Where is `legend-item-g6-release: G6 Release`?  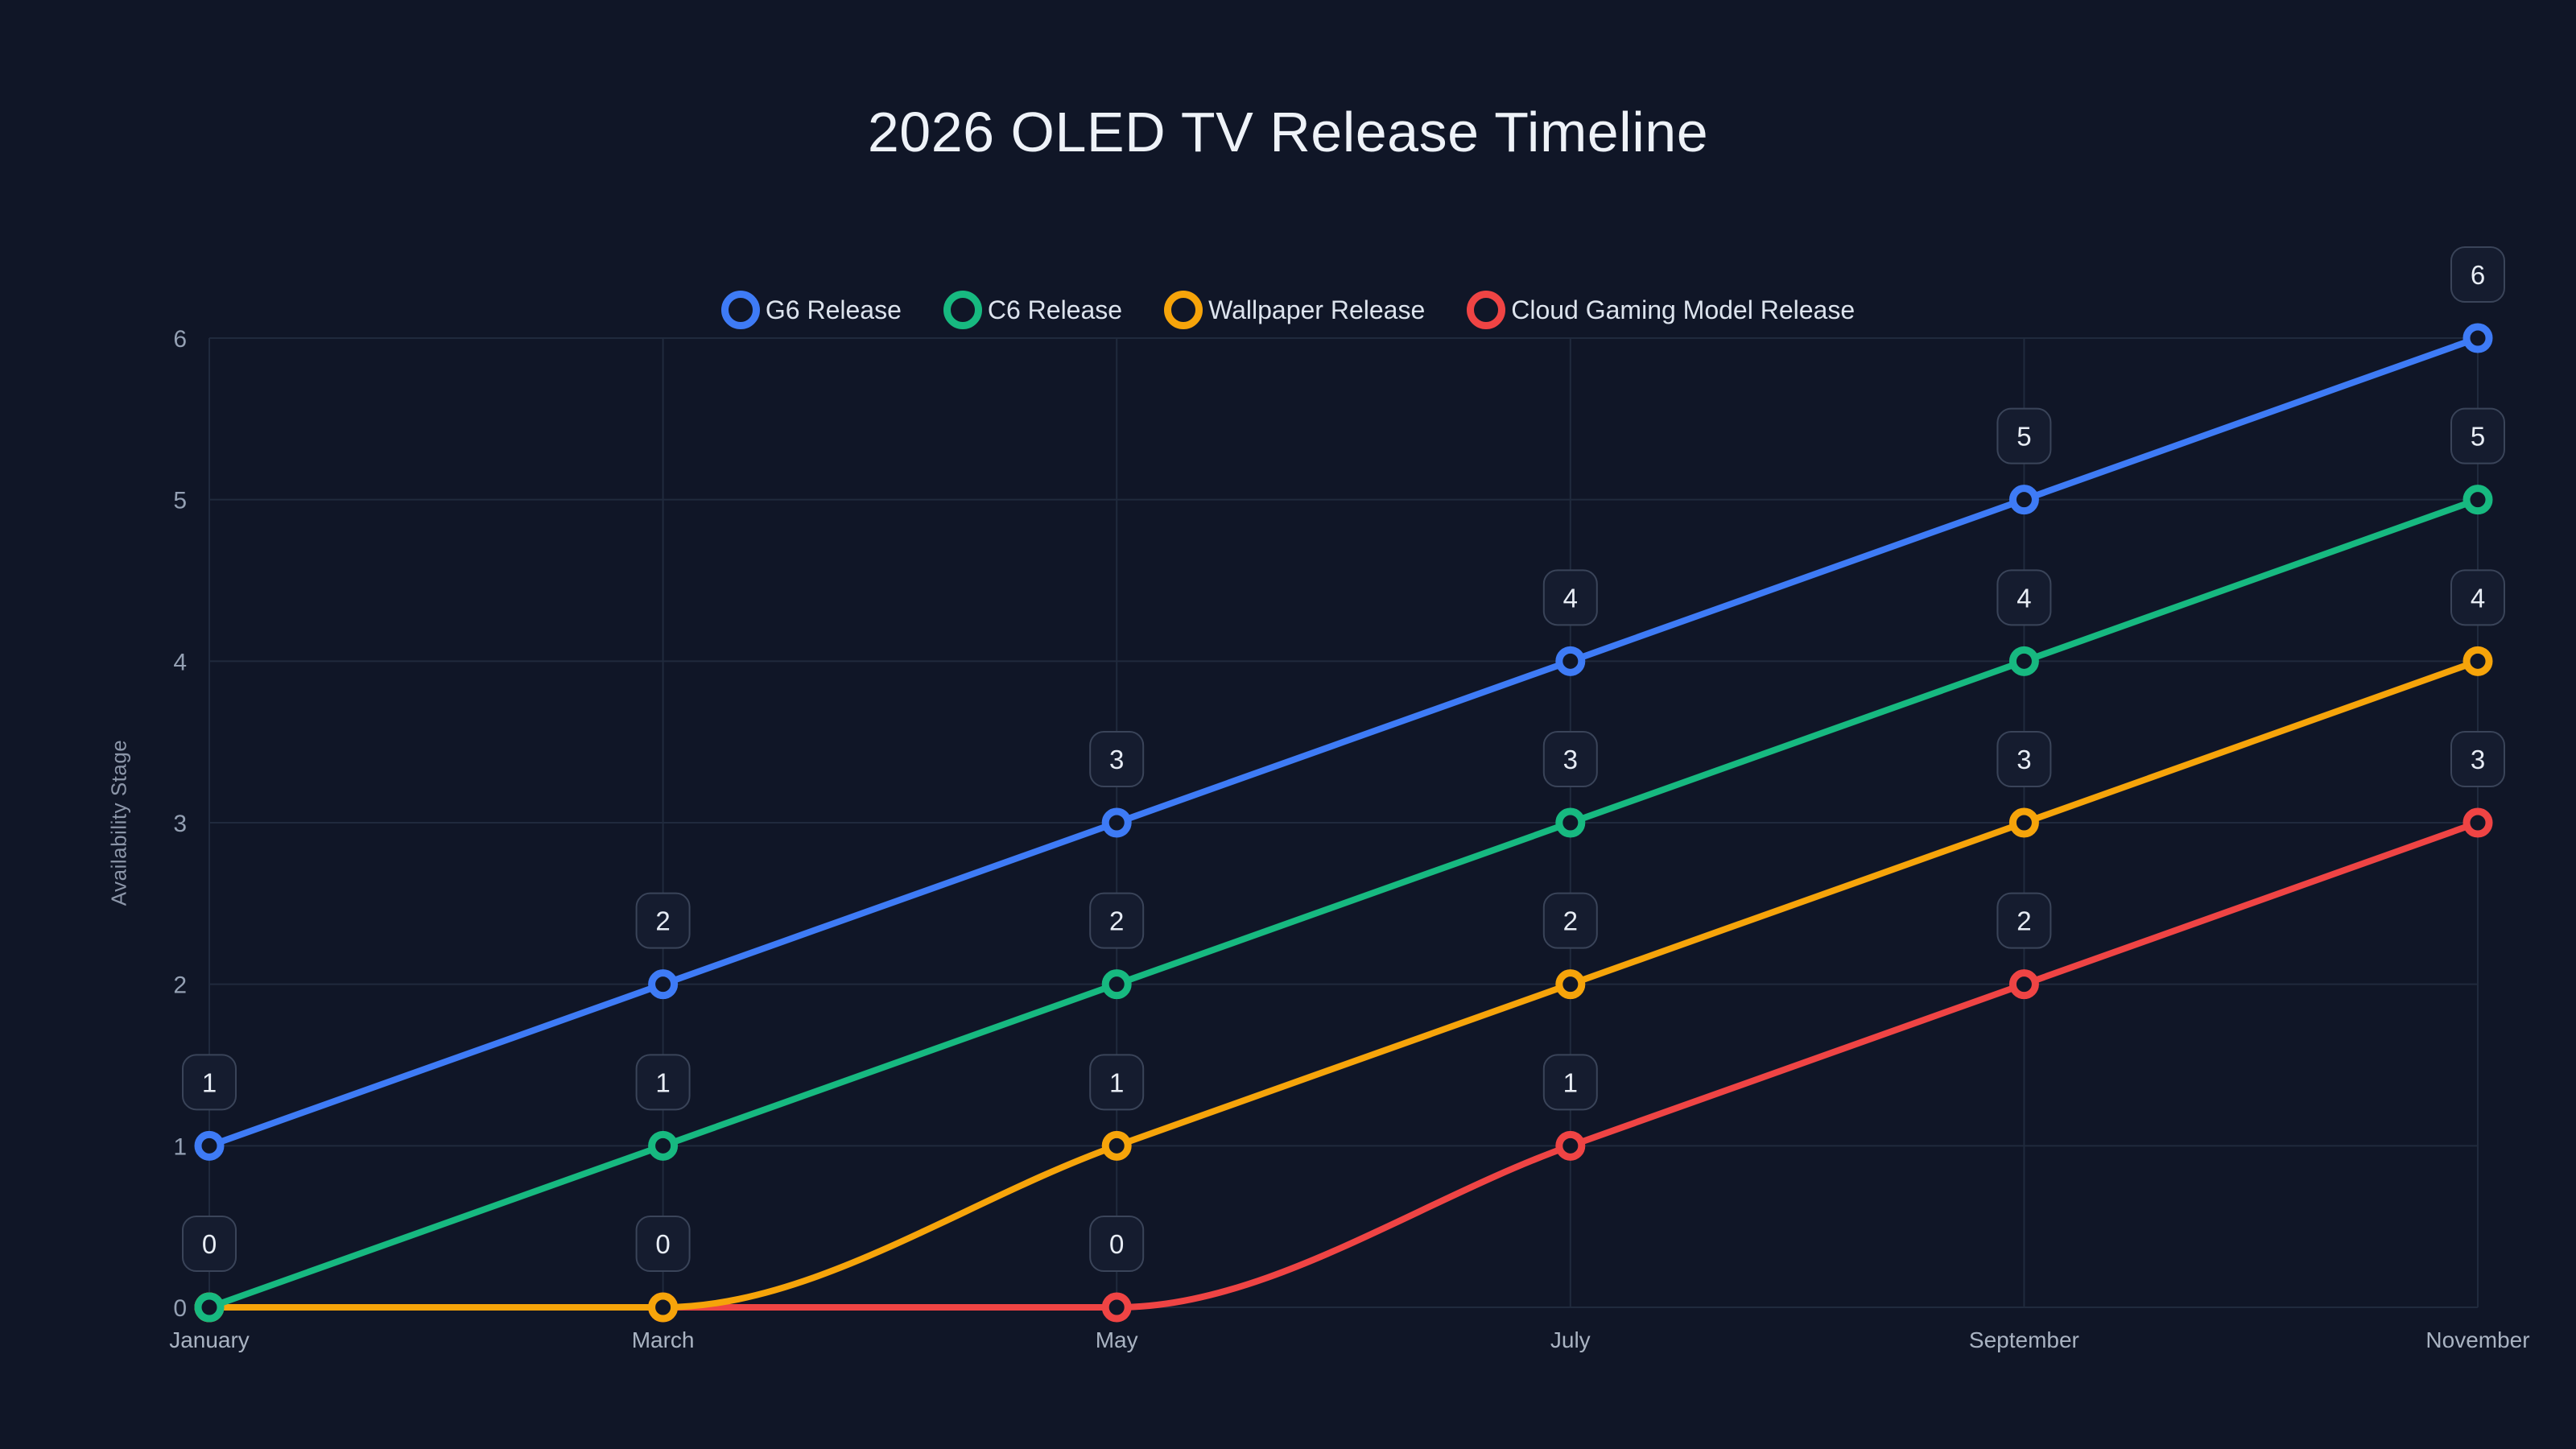 legend-item-g6-release: G6 Release is located at coordinates (811, 310).